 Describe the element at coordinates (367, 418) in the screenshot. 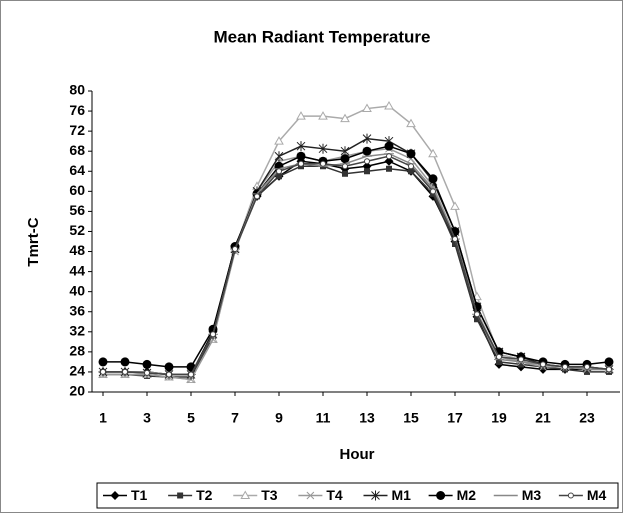

I see `x-tick-label: 13` at that location.